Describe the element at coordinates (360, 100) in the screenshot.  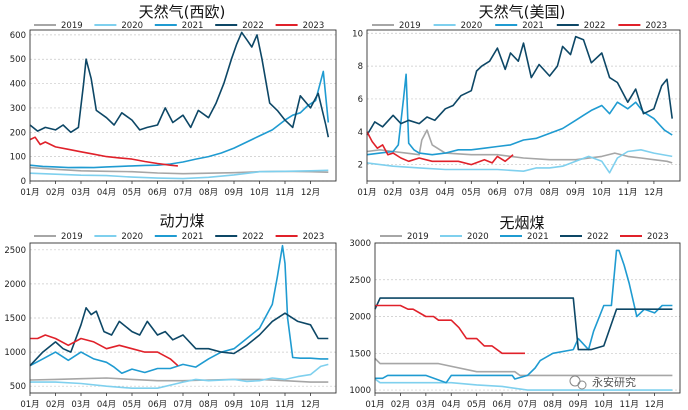
I see `y-tick-label: 6` at that location.